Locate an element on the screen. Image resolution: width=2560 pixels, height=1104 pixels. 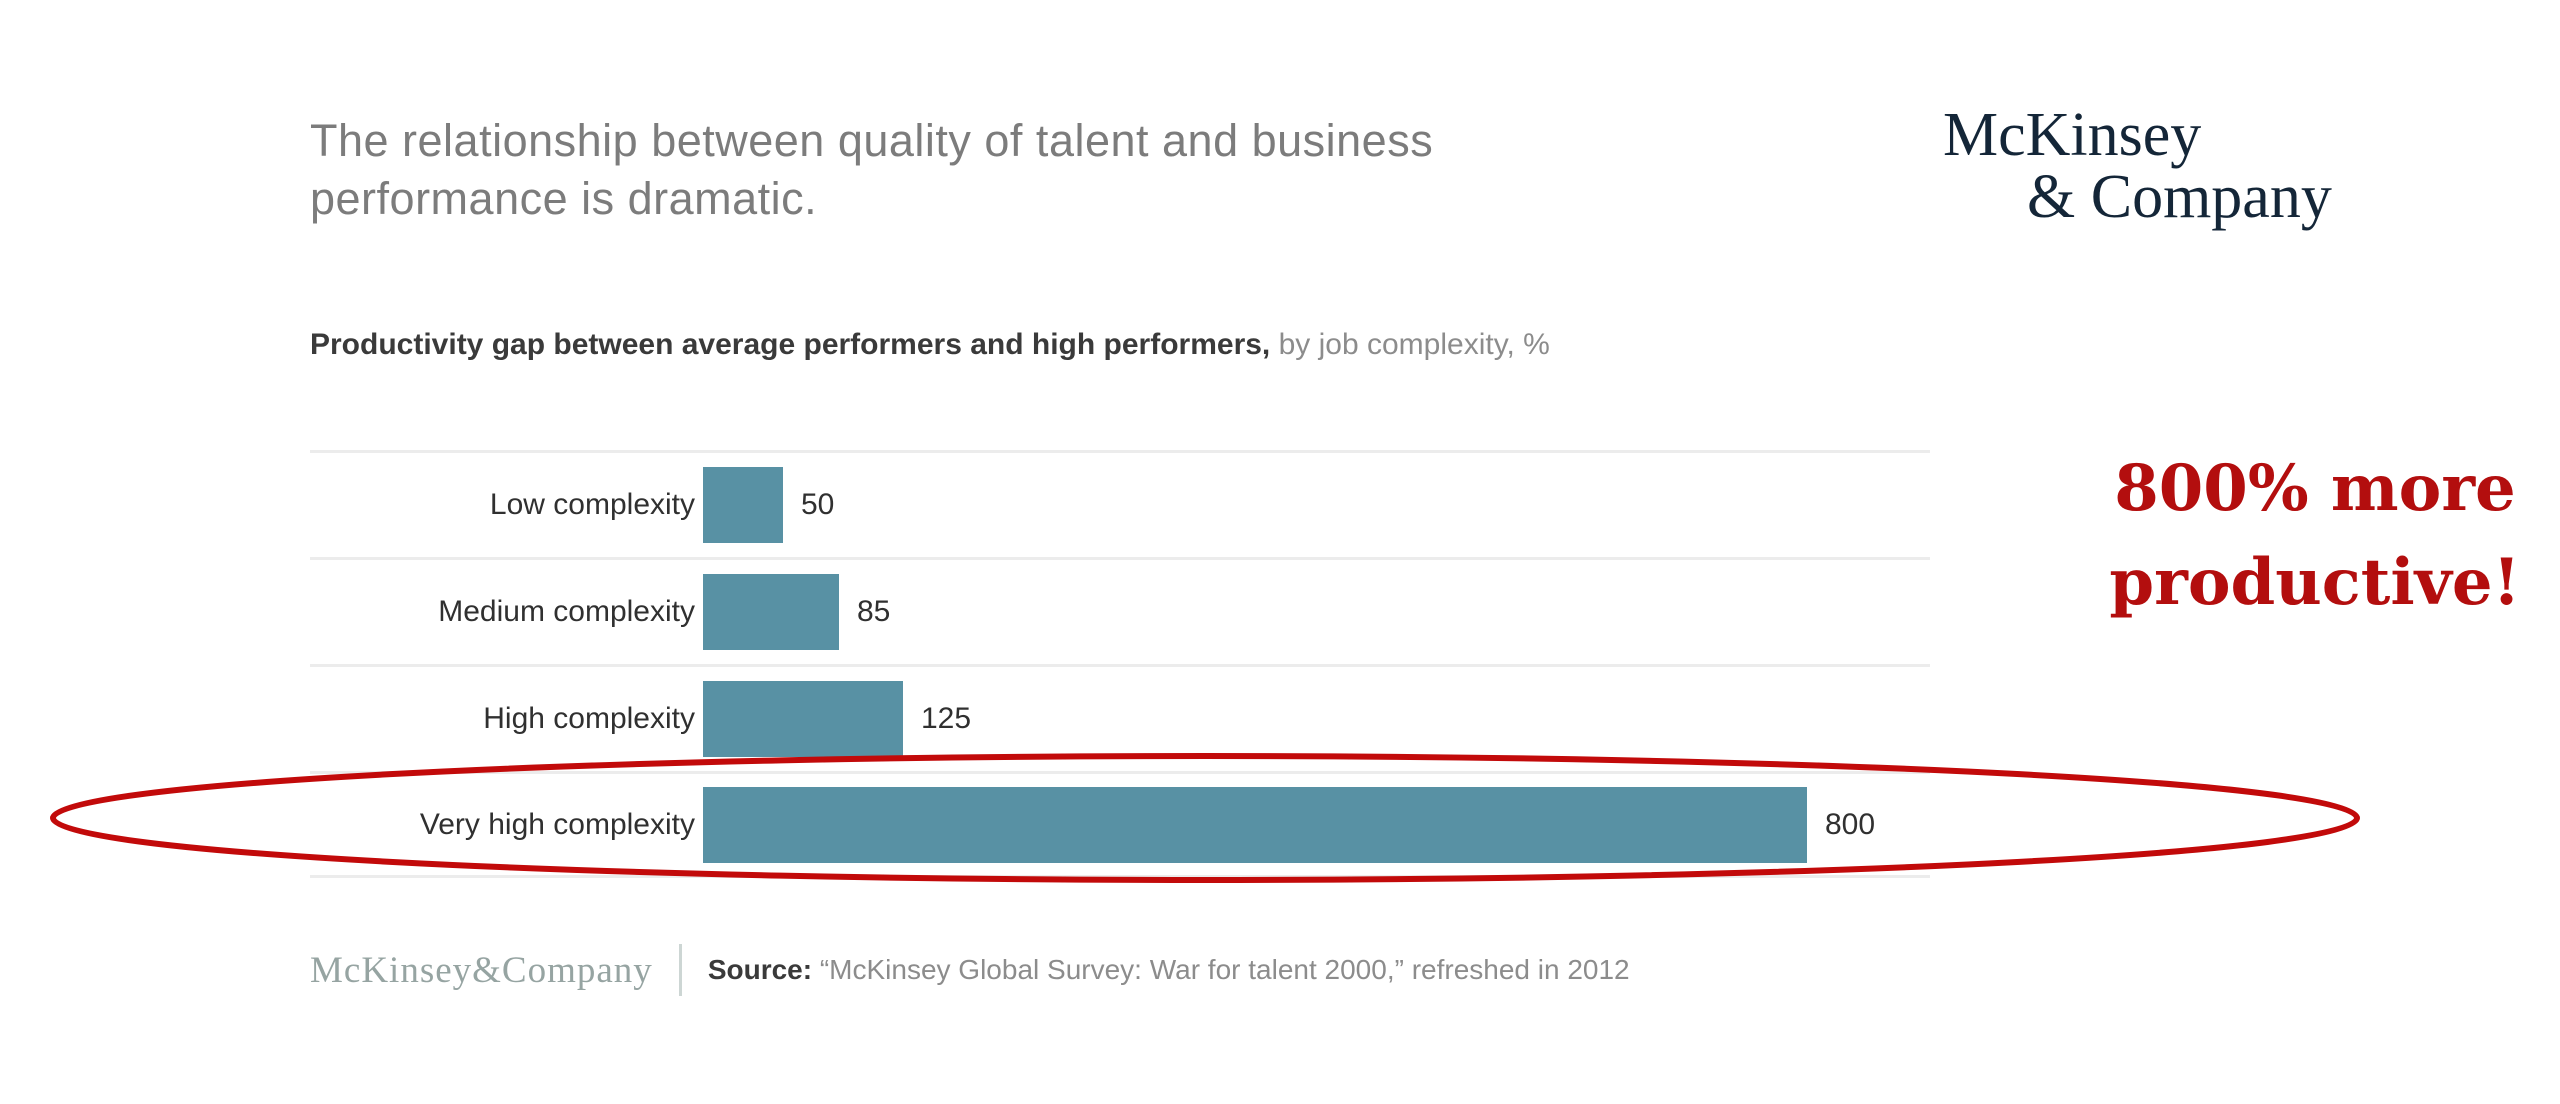
value-label: 85 is located at coordinates (874, 611).